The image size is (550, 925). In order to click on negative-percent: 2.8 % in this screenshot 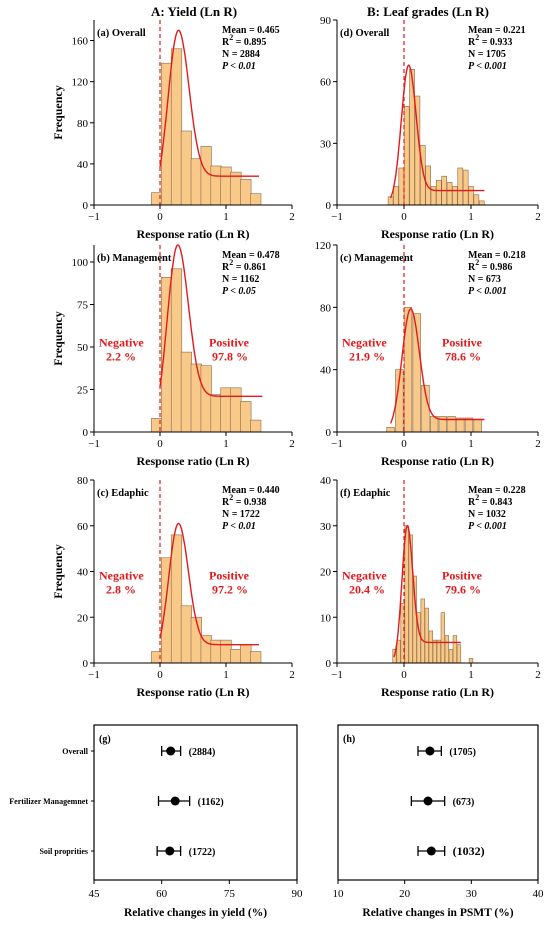, I will do `click(121, 590)`.